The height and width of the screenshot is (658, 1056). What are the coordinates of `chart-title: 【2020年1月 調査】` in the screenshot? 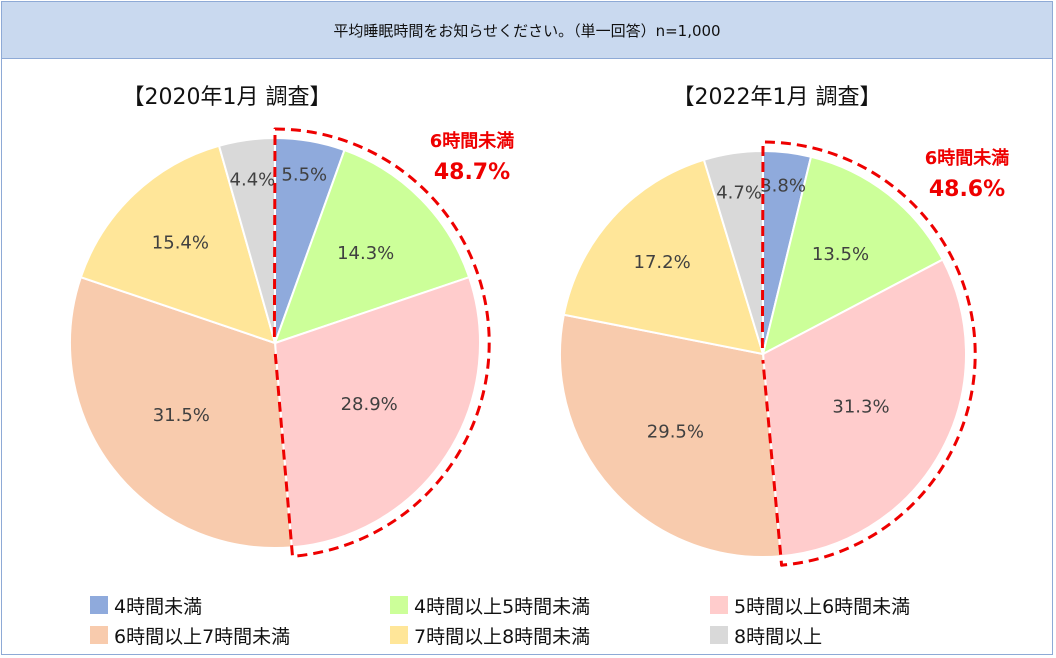 It's located at (227, 97).